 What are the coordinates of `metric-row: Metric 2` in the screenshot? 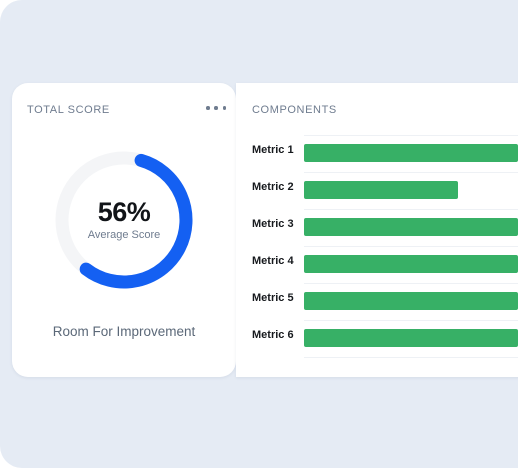 It's located at (377, 190).